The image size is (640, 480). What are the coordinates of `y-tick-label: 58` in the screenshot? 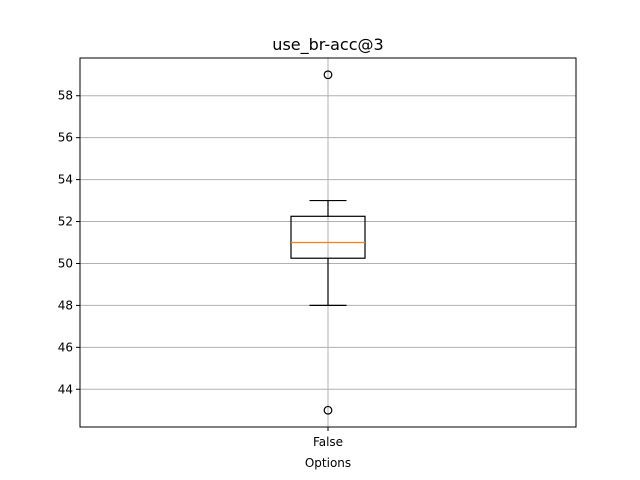 It's located at (65, 96).